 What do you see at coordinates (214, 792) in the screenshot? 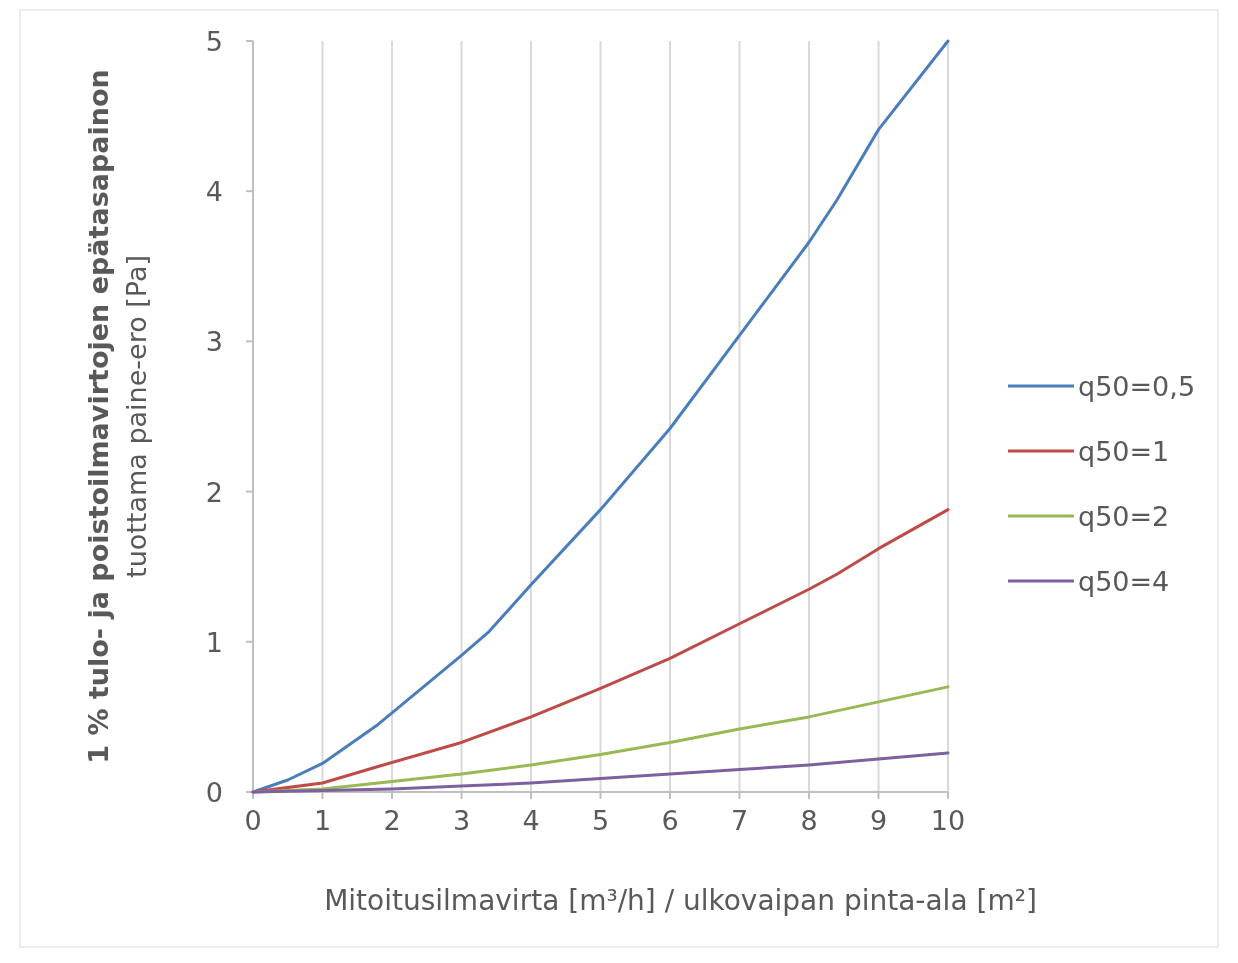
I see `y-tick-label: 0` at bounding box center [214, 792].